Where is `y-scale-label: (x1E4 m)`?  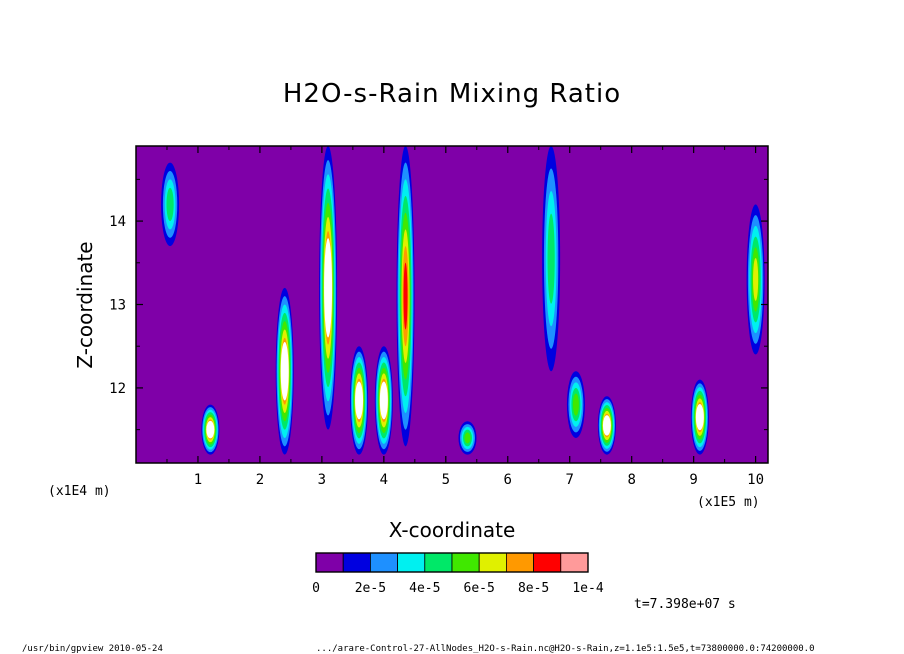
y-scale-label: (x1E4 m) is located at coordinates (79, 491).